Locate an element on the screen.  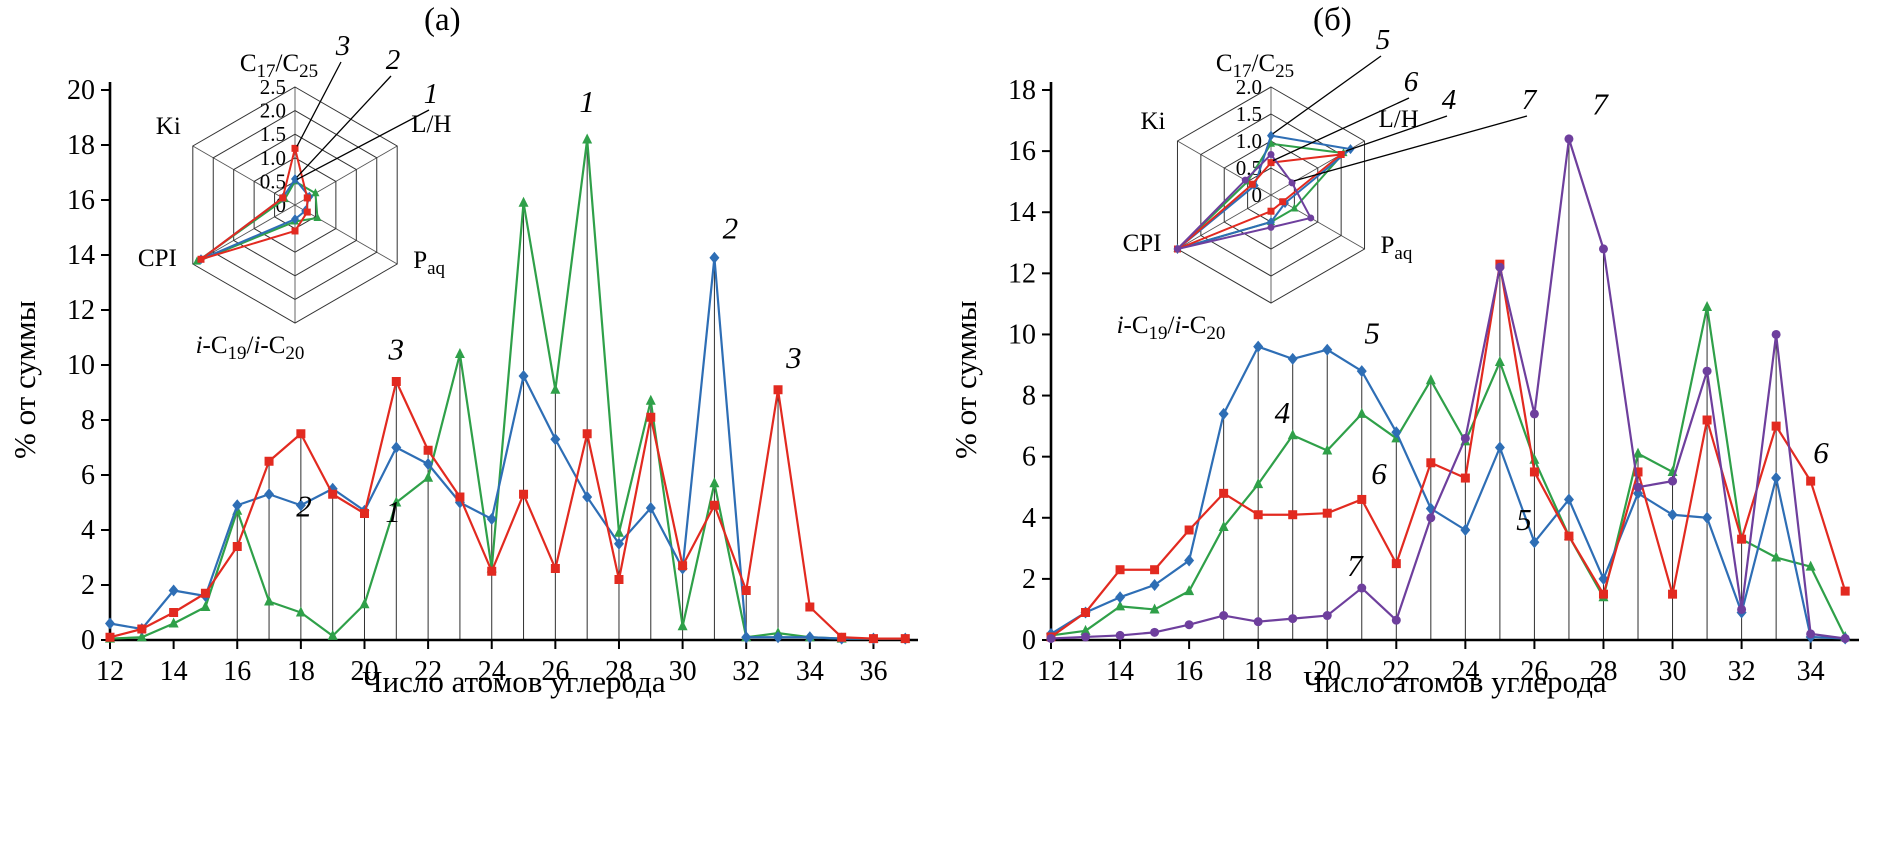
svg-text: 36 is located at coordinates (873, 671).